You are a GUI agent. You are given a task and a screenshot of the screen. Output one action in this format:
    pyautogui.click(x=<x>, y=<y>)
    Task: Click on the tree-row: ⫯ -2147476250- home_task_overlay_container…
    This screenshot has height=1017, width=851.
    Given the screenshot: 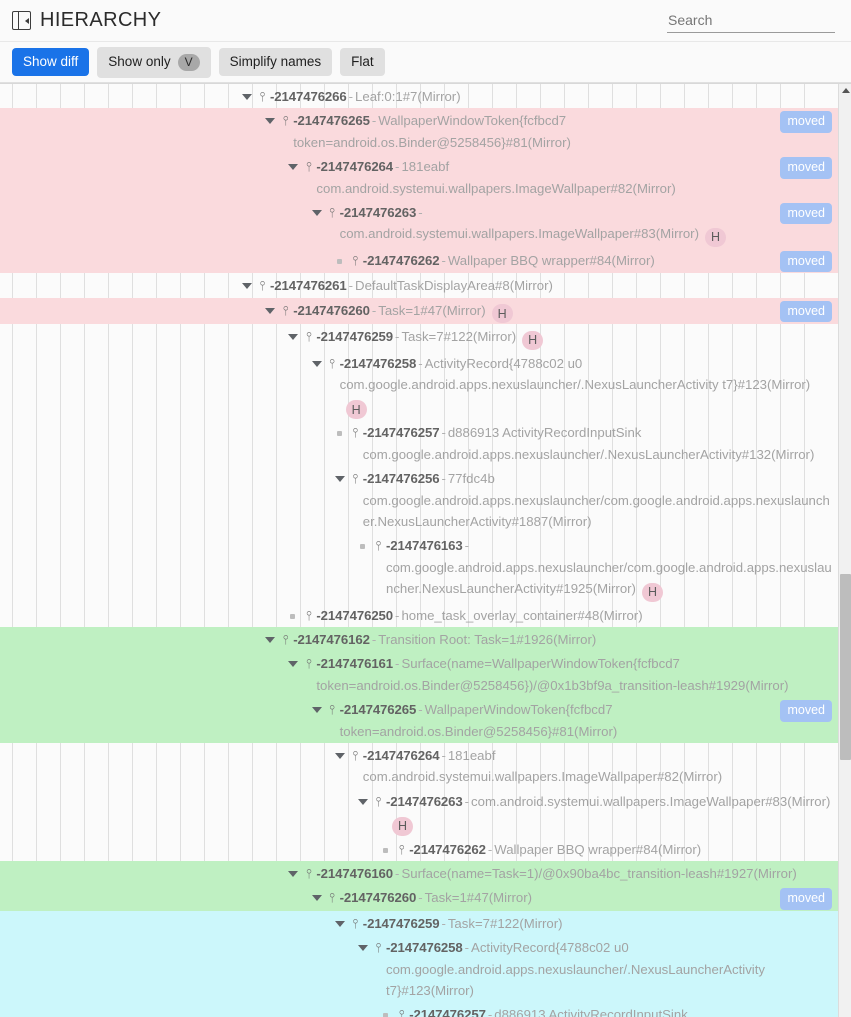 What is the action you would take?
    pyautogui.click(x=419, y=615)
    